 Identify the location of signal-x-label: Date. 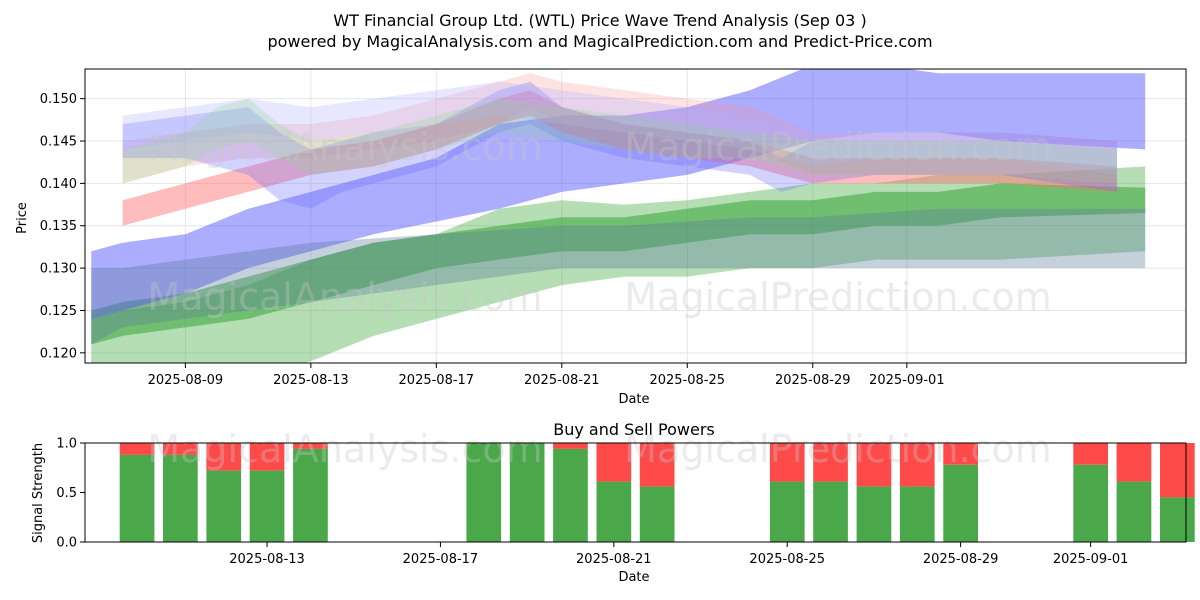
(633, 577).